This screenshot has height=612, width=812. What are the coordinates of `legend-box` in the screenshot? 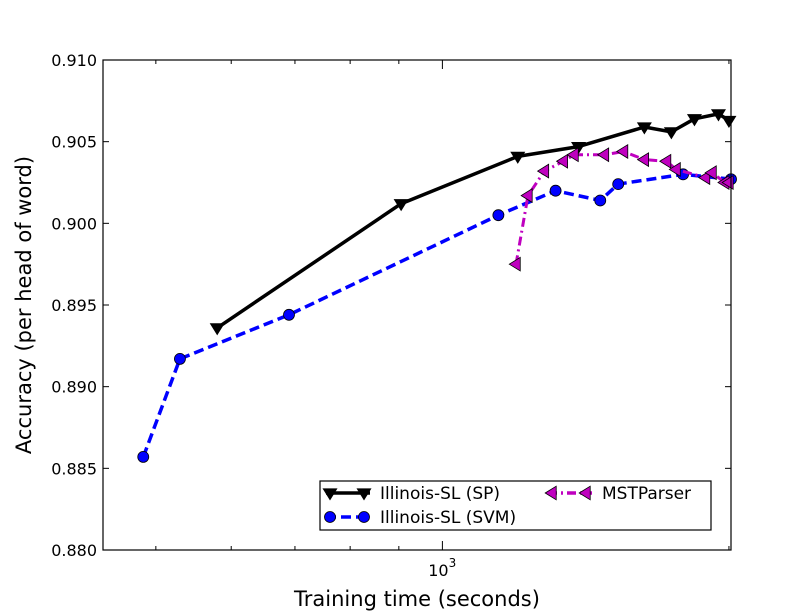 It's located at (515, 505).